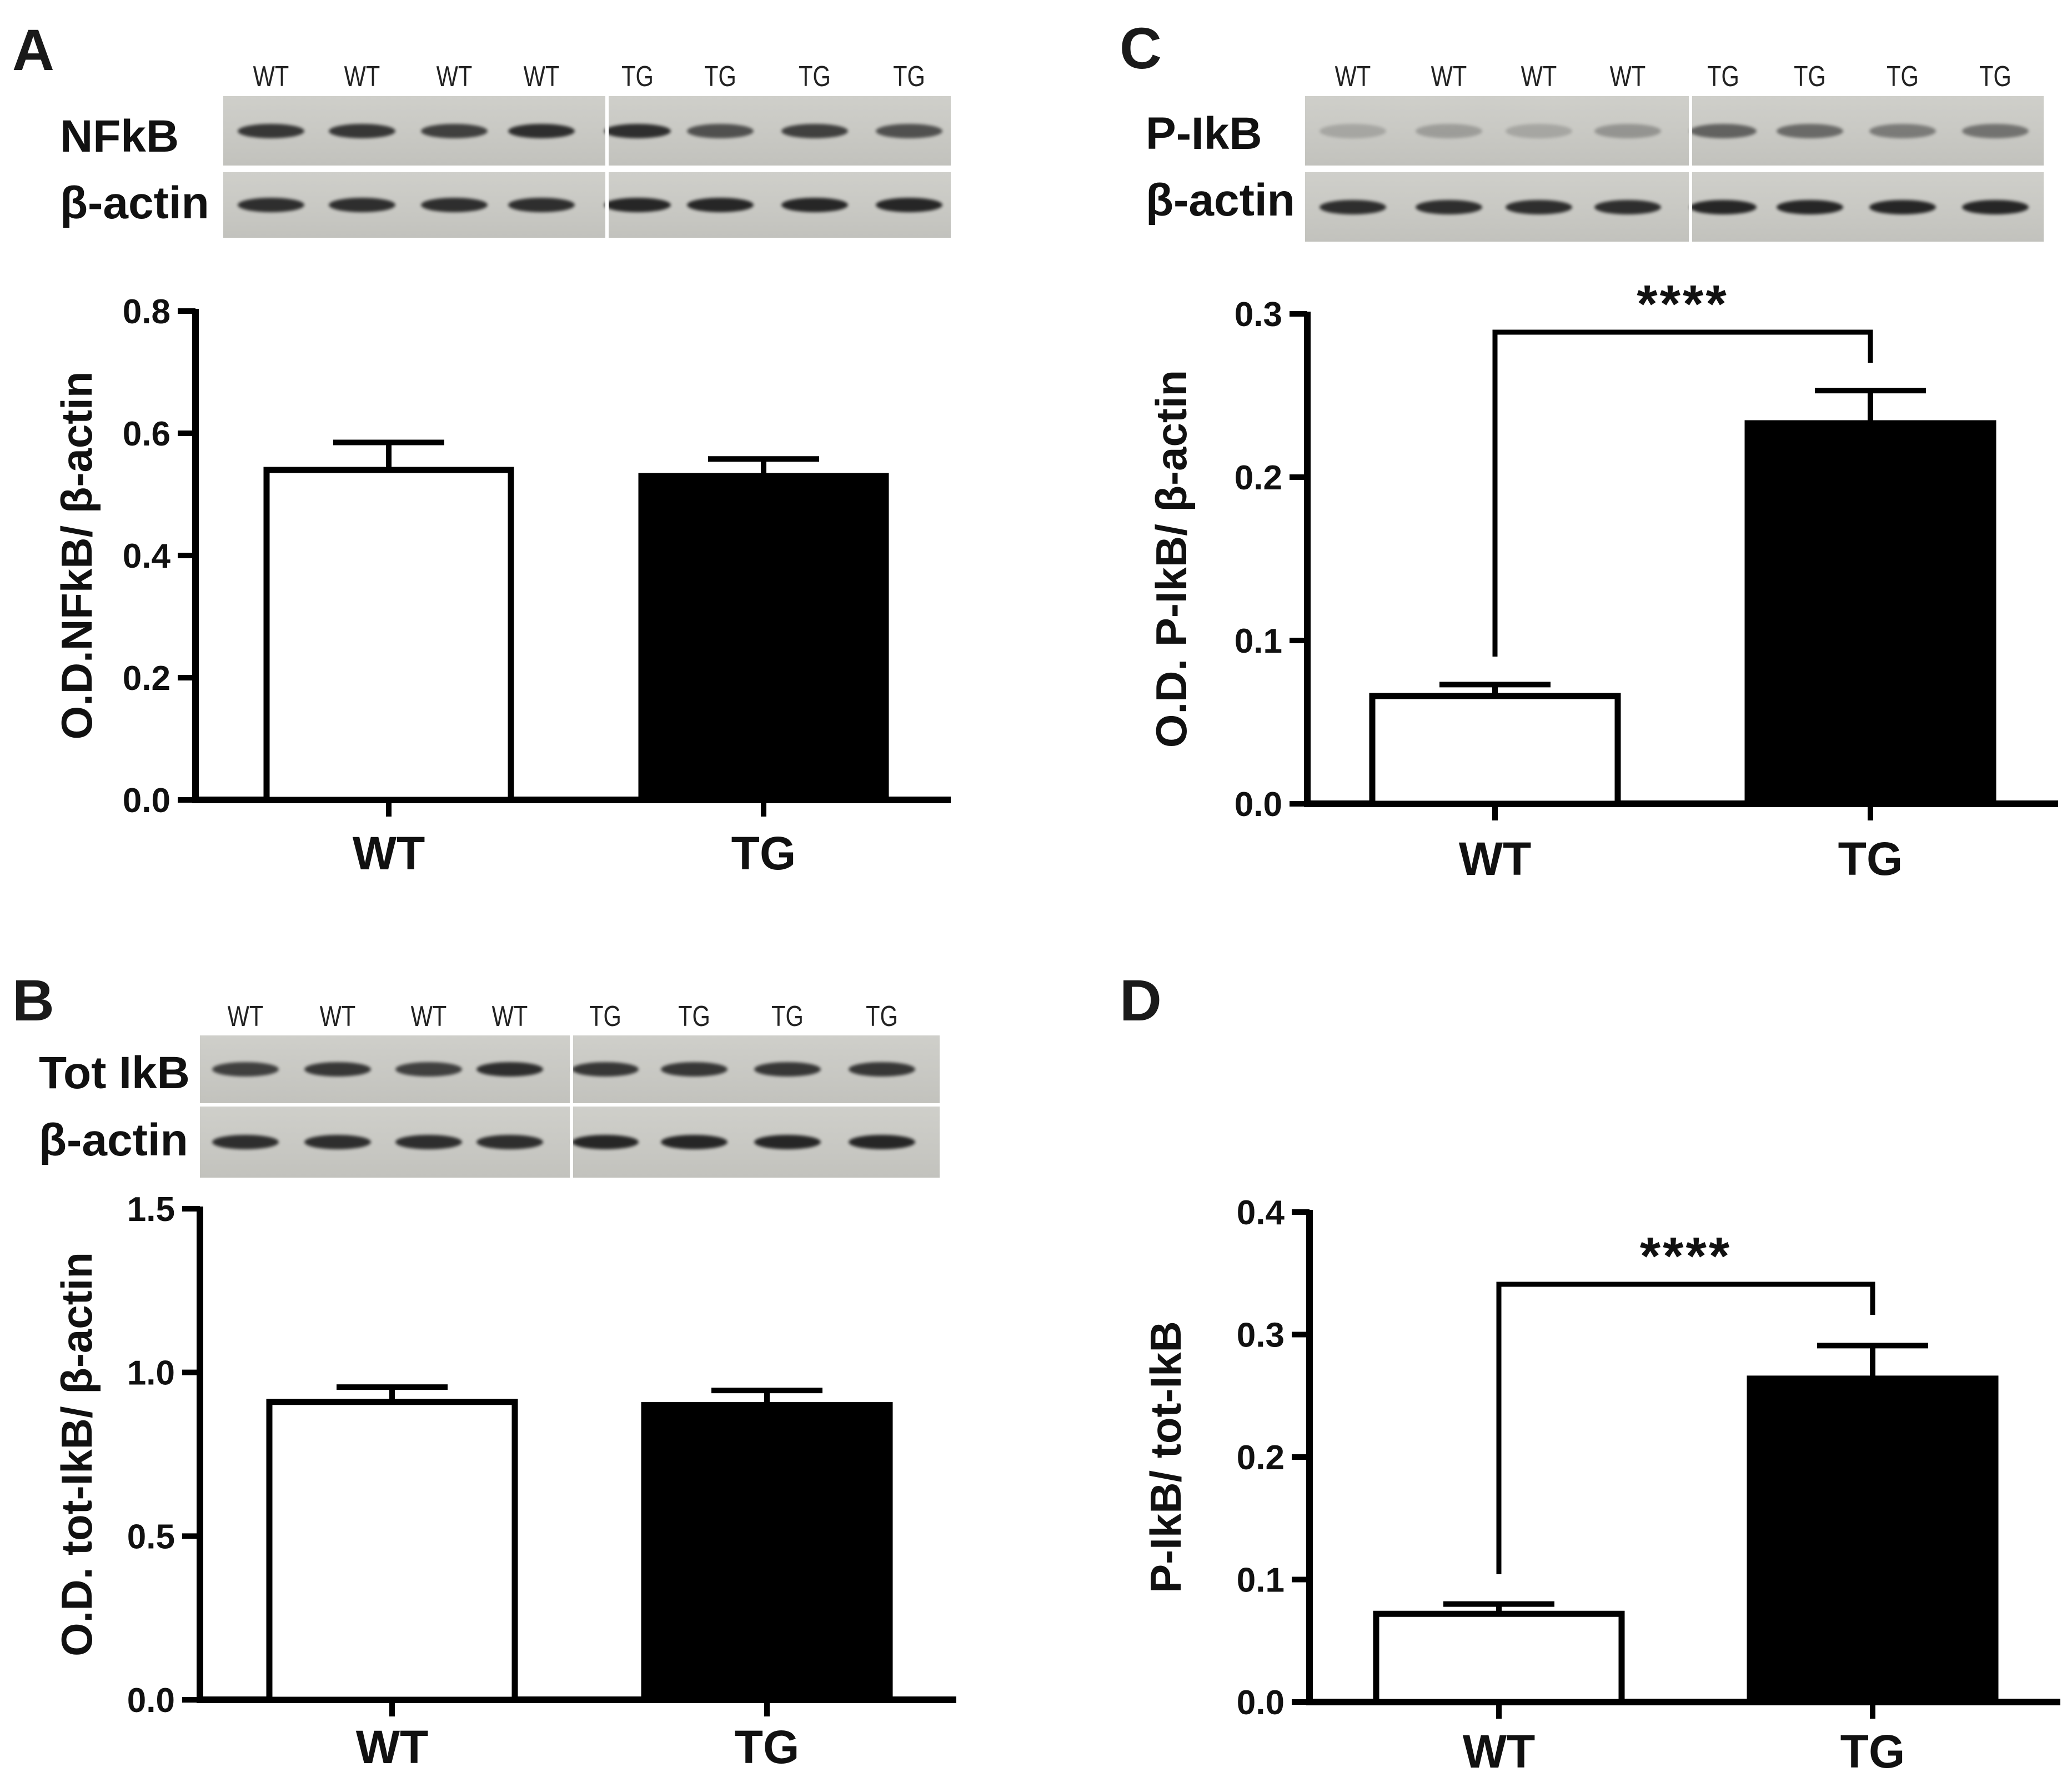  What do you see at coordinates (146, 434) in the screenshot?
I see `y-tick-label: 0.6` at bounding box center [146, 434].